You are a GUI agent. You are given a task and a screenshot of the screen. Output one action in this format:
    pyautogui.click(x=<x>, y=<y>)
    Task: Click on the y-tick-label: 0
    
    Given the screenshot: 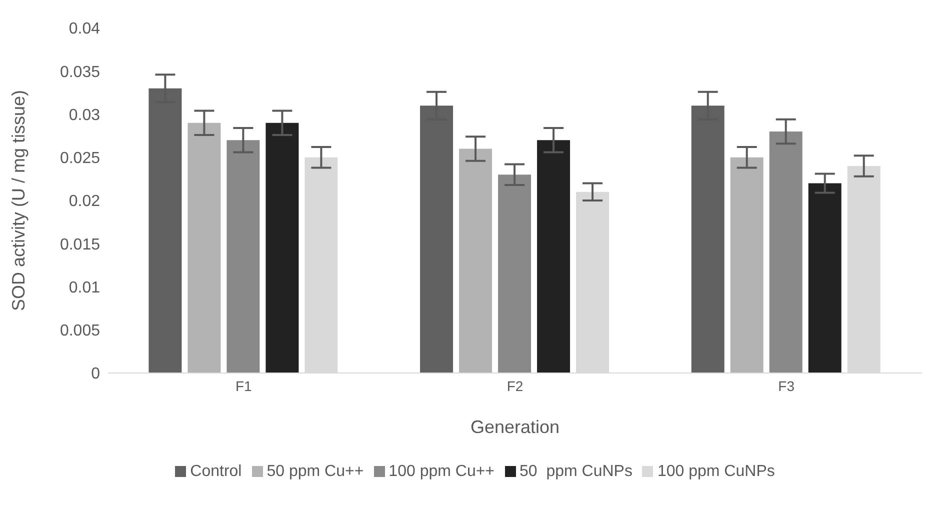 What is the action you would take?
    pyautogui.click(x=95, y=374)
    